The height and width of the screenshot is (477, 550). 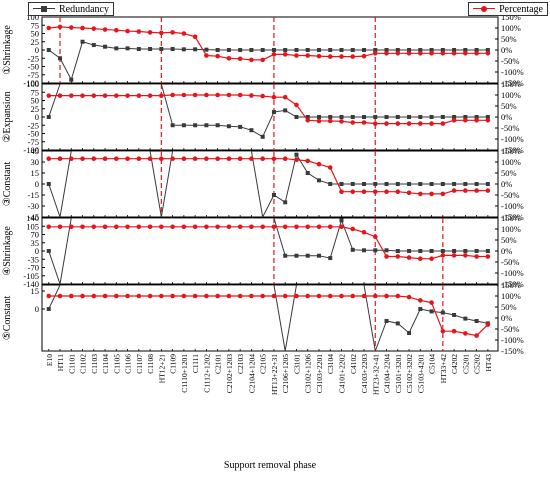 What do you see at coordinates (240, 364) in the screenshot?
I see `x-tick-label-17: C2103` at bounding box center [240, 364].